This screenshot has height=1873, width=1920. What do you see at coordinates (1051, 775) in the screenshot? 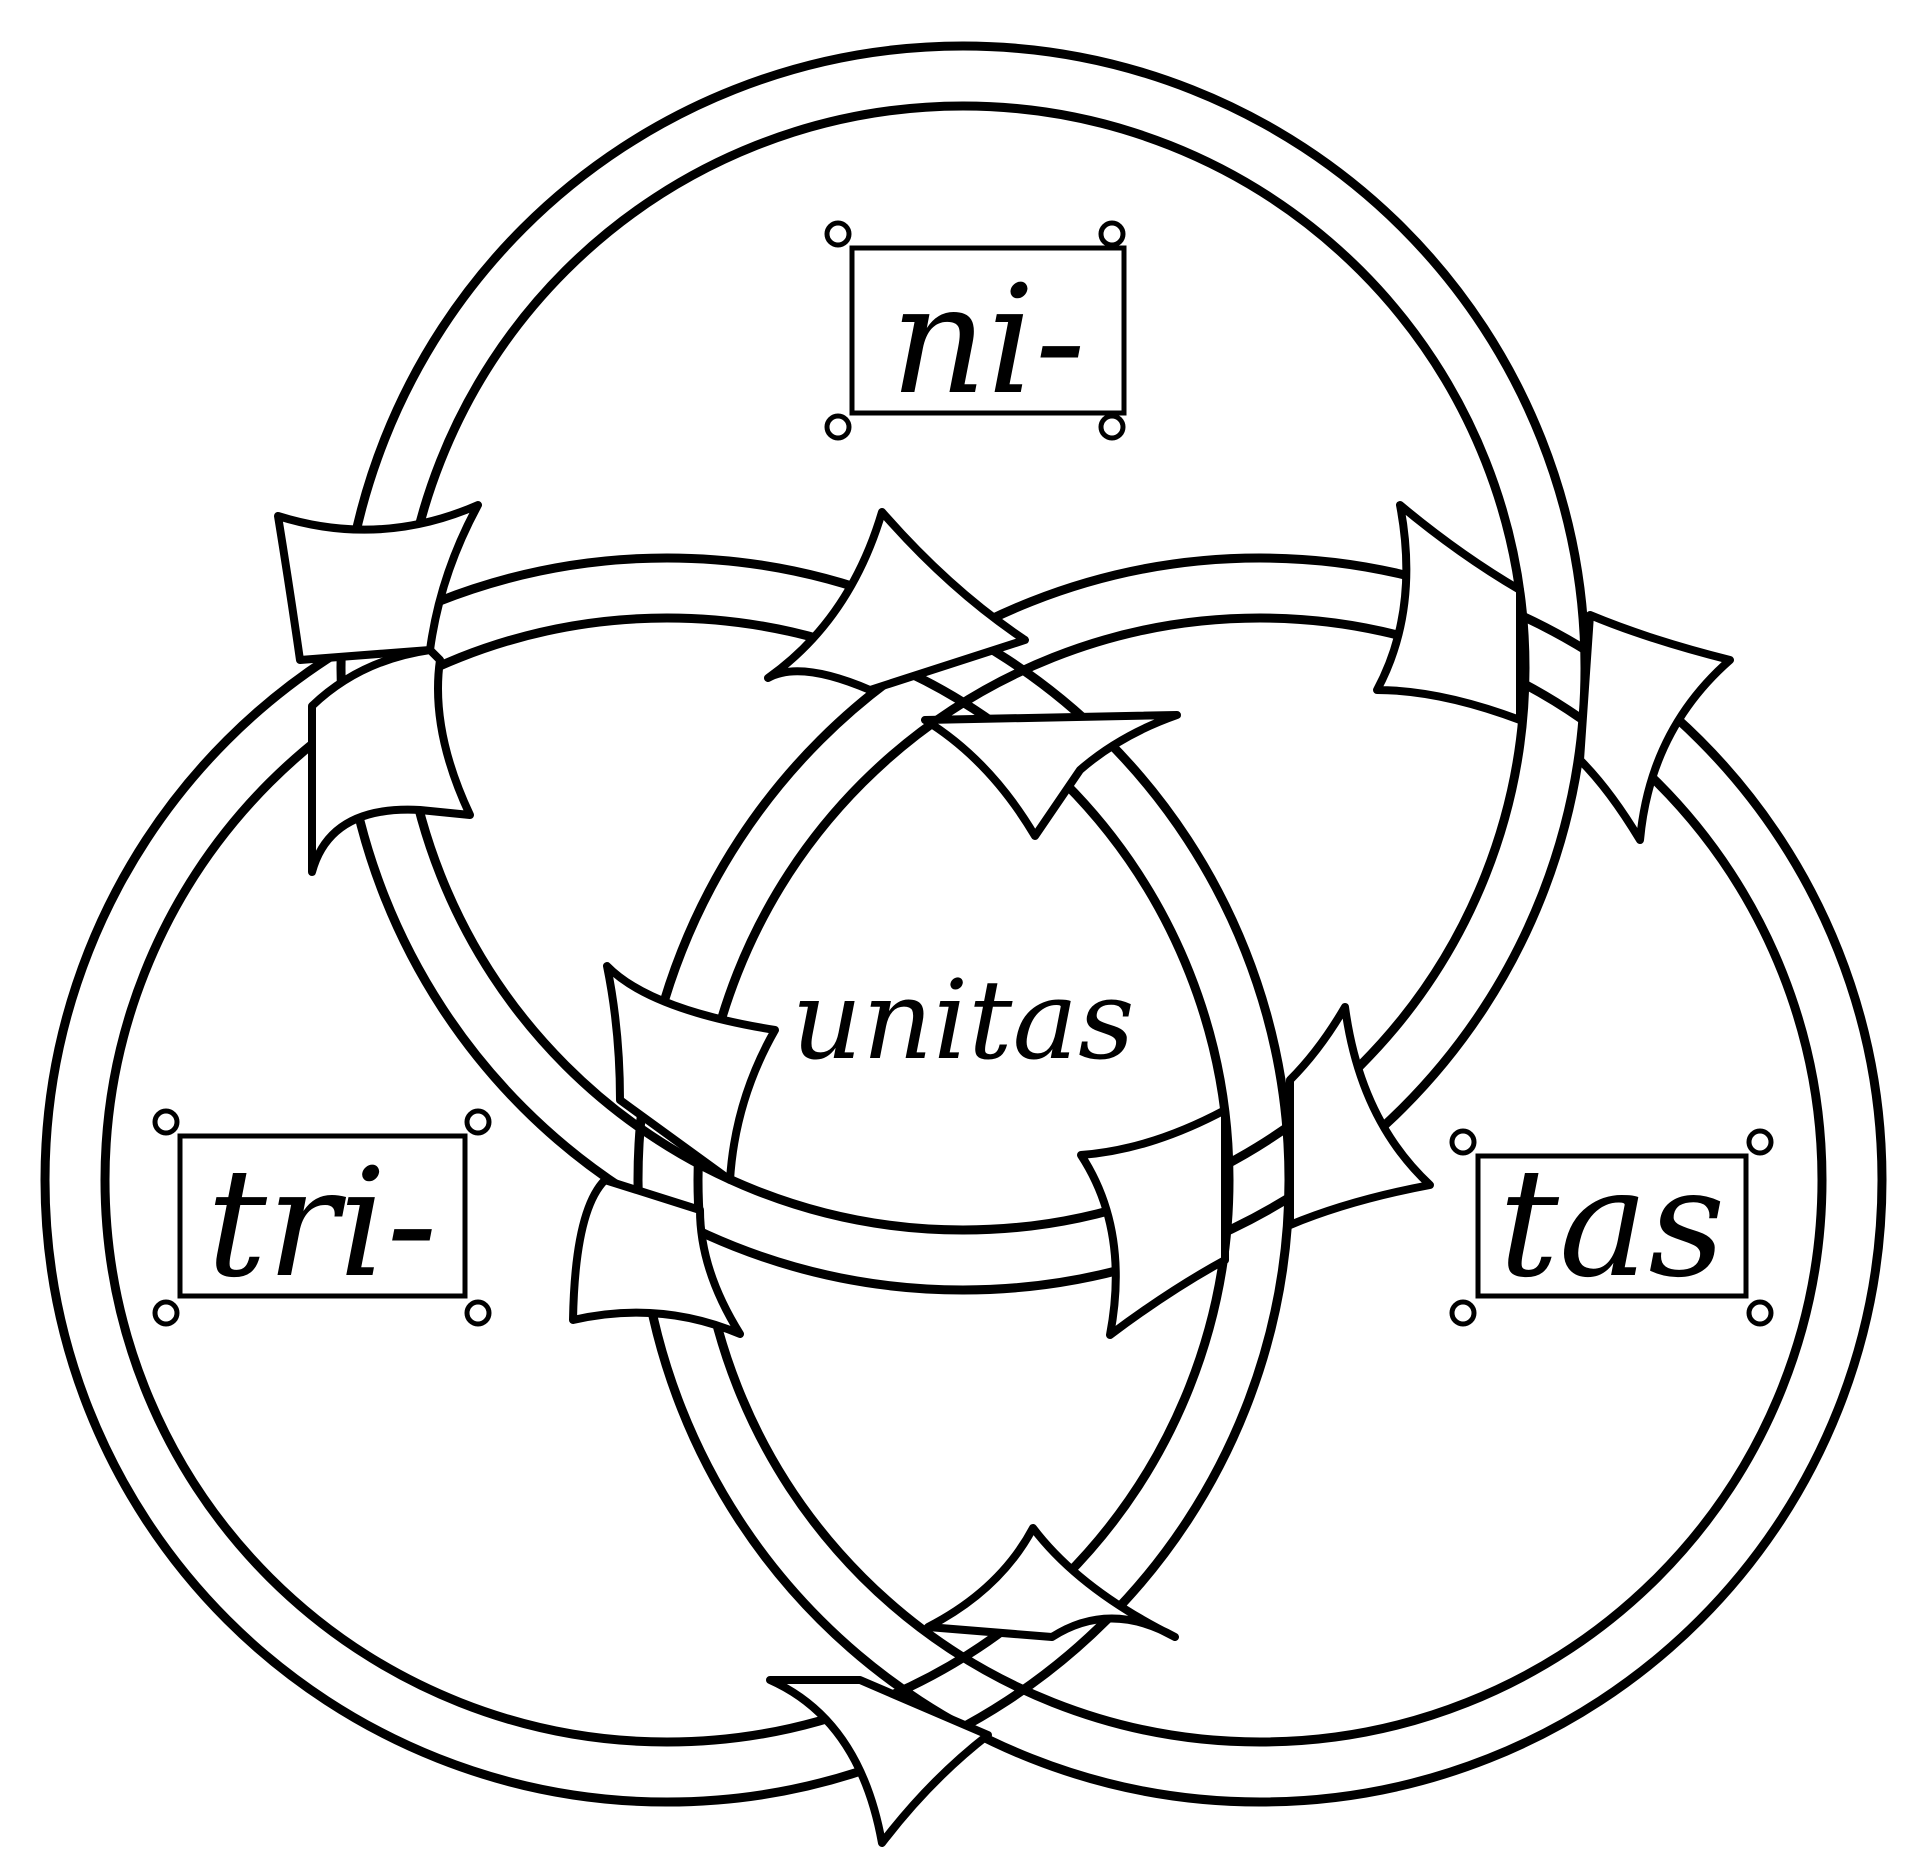
I see `arrowhead-center-right` at bounding box center [1051, 775].